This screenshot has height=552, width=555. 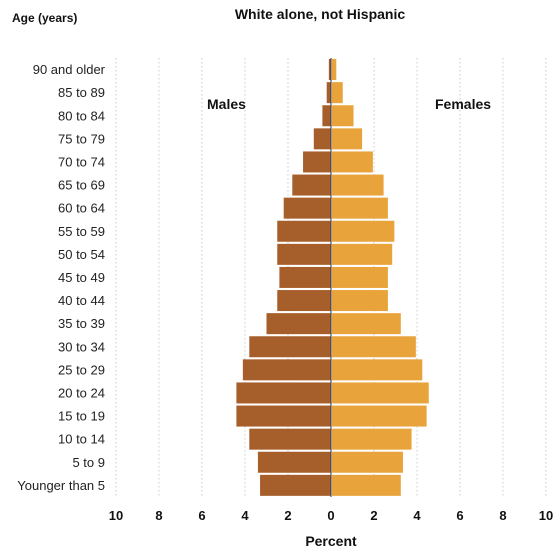 What do you see at coordinates (69, 69) in the screenshot?
I see `category-label: 90 and older` at bounding box center [69, 69].